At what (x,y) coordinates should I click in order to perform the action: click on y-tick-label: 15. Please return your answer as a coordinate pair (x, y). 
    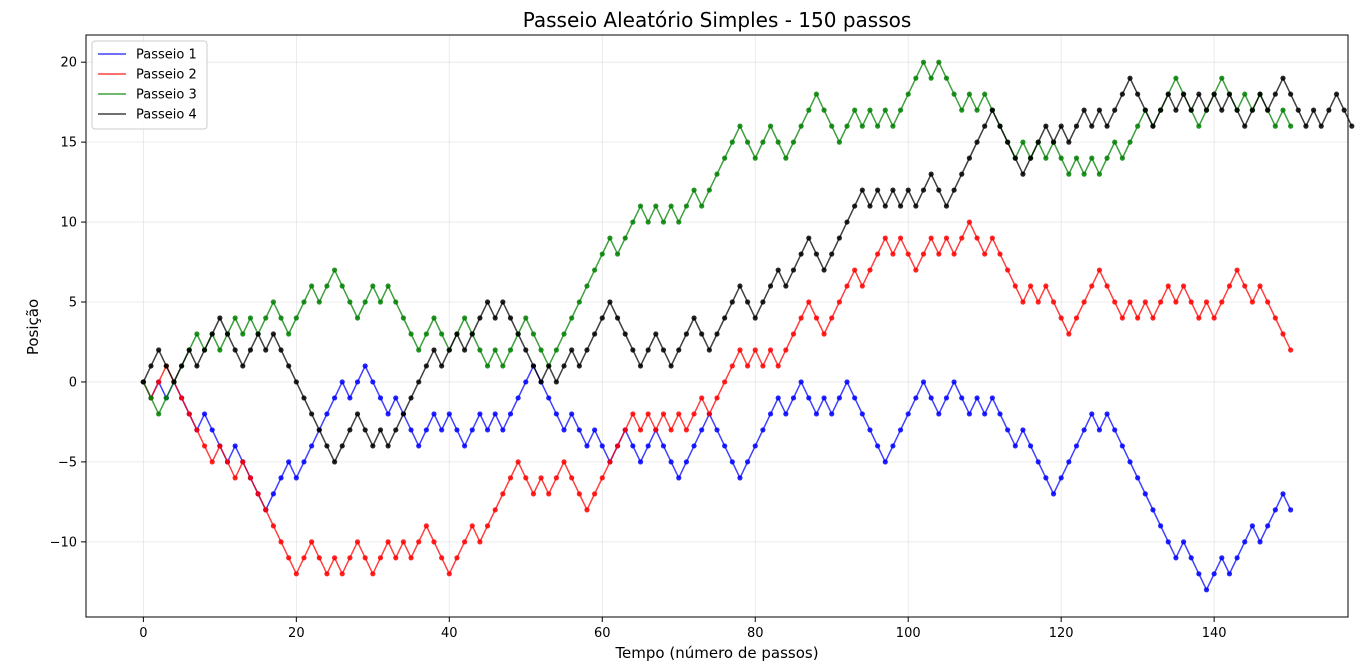
    Looking at the image, I should click on (68, 143).